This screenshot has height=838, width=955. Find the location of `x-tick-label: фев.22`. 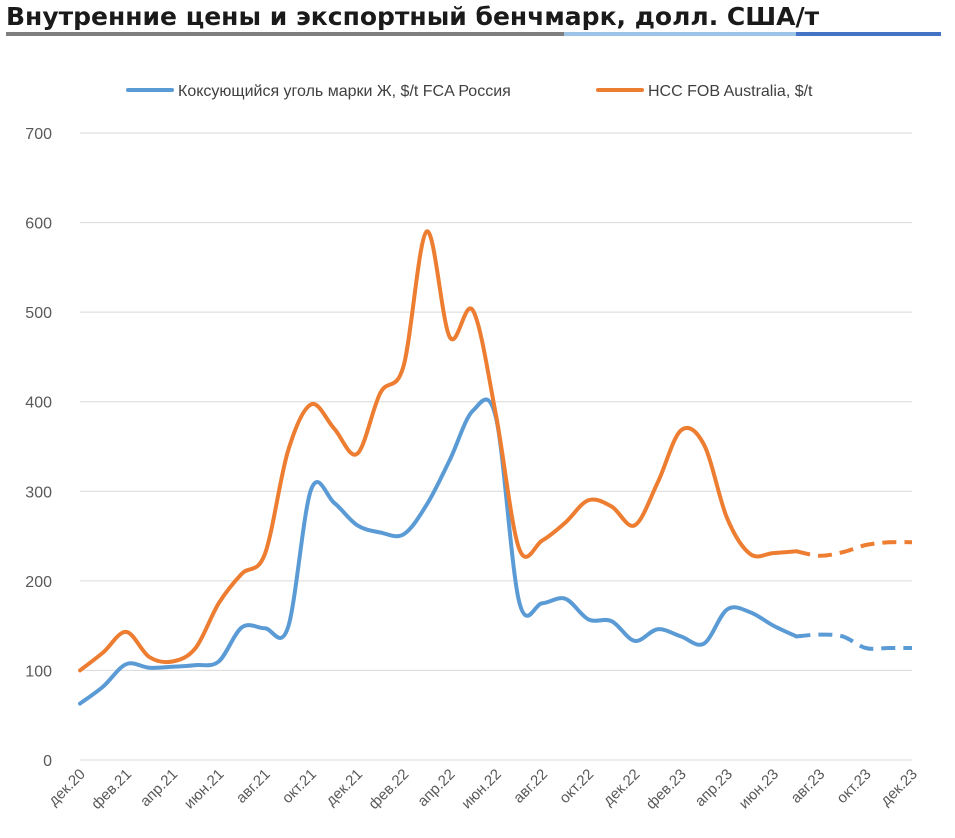

x-tick-label: фев.22 is located at coordinates (388, 789).